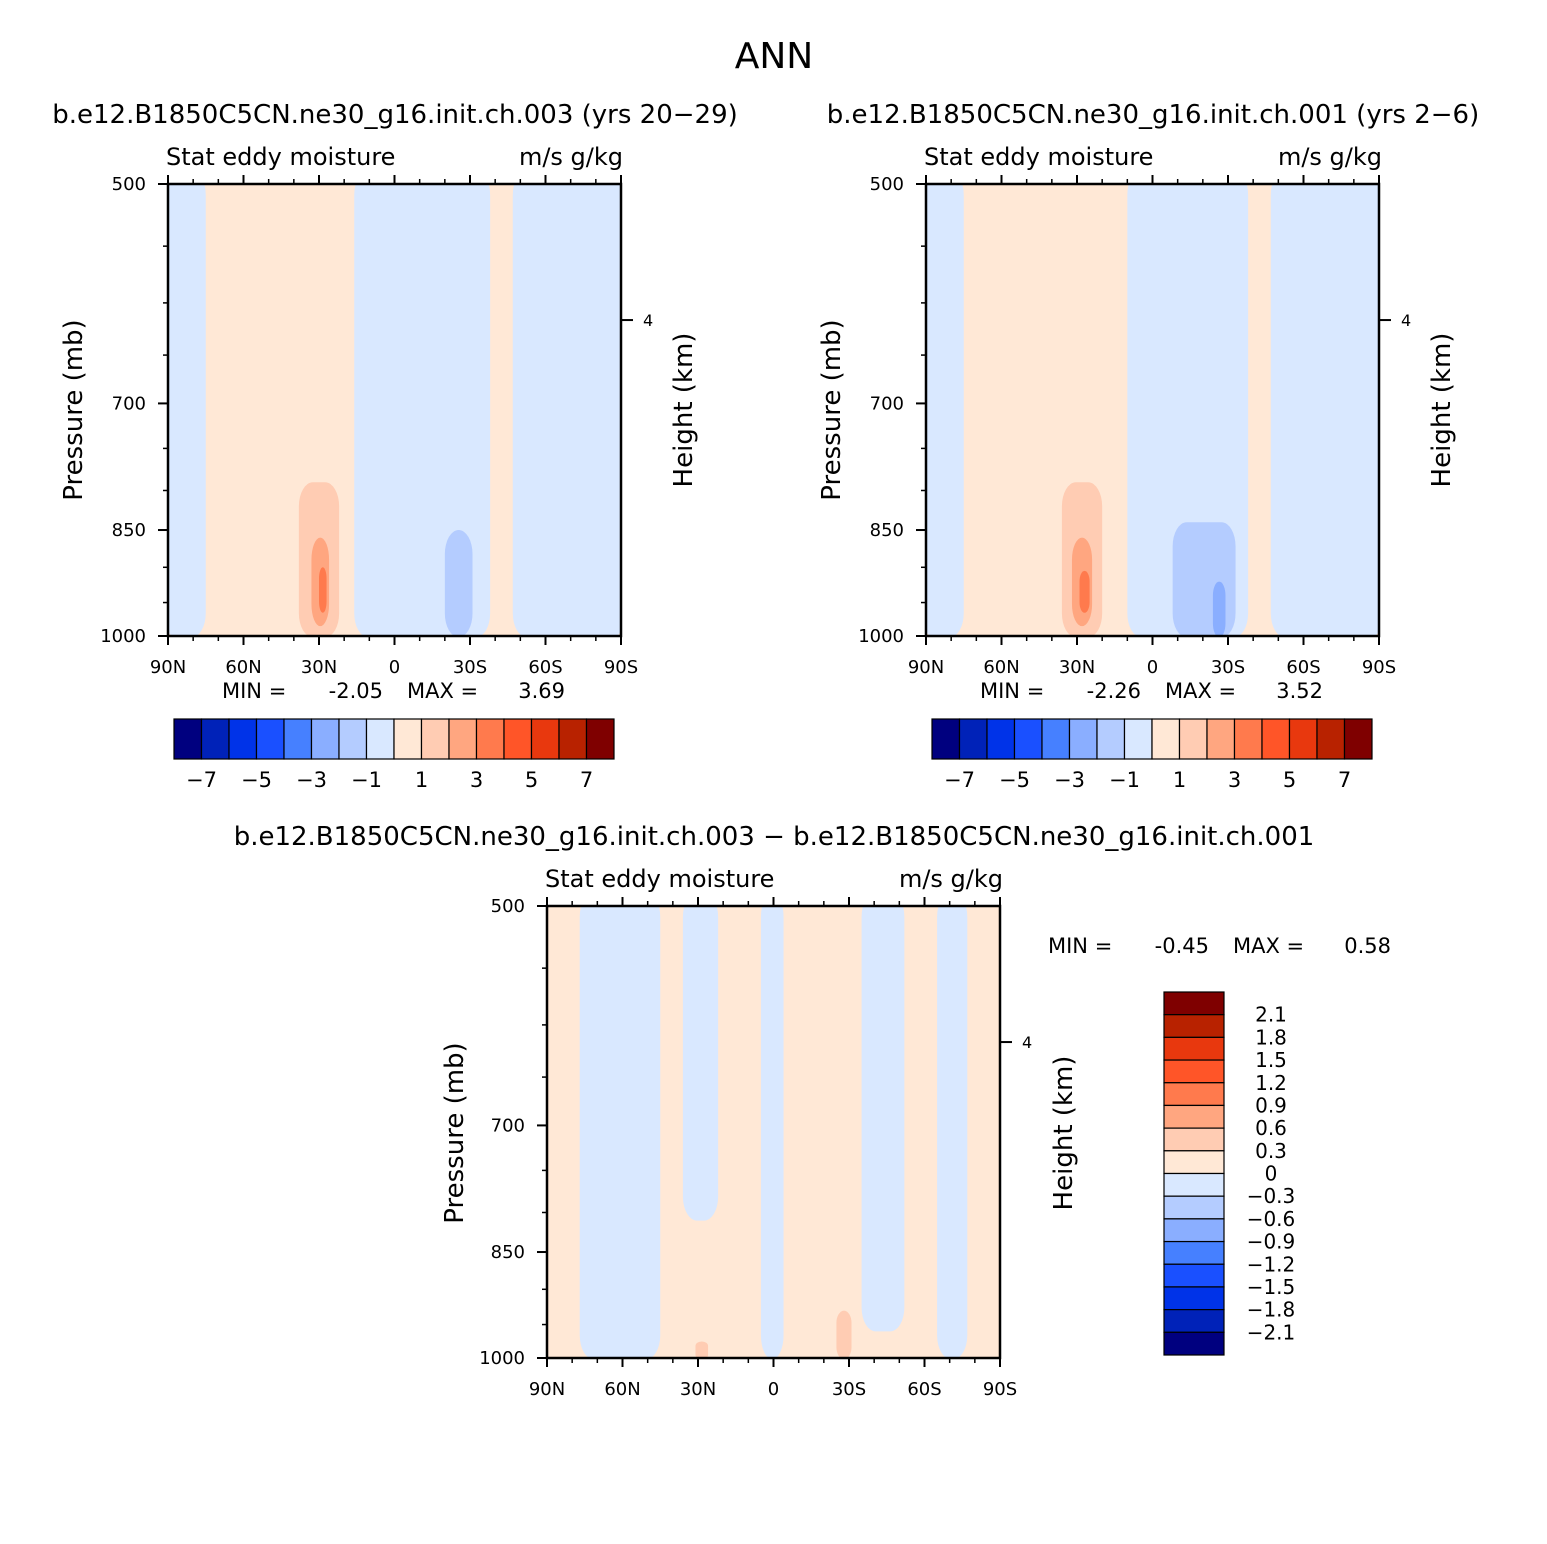 The height and width of the screenshot is (1544, 1547). Describe the element at coordinates (1271, 1332) in the screenshot. I see `colorbar-label: −2.1` at that location.